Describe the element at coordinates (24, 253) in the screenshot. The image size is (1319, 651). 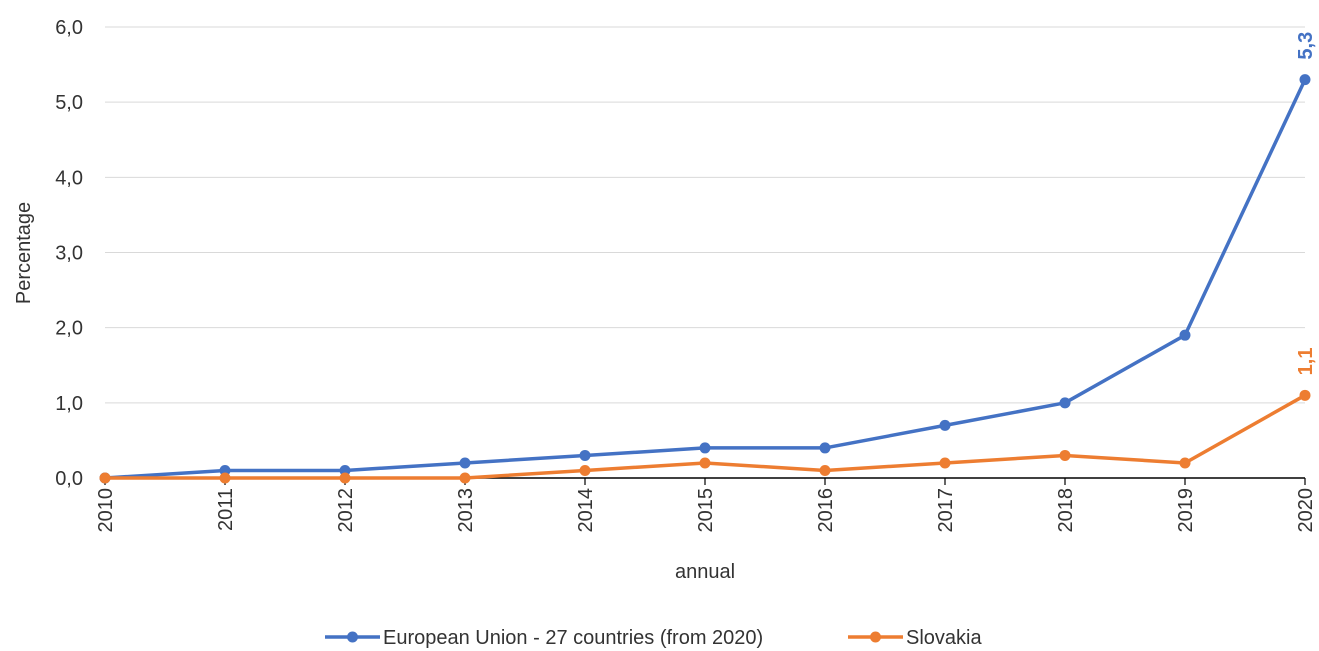
I see `y-axis-title: Percentage` at that location.